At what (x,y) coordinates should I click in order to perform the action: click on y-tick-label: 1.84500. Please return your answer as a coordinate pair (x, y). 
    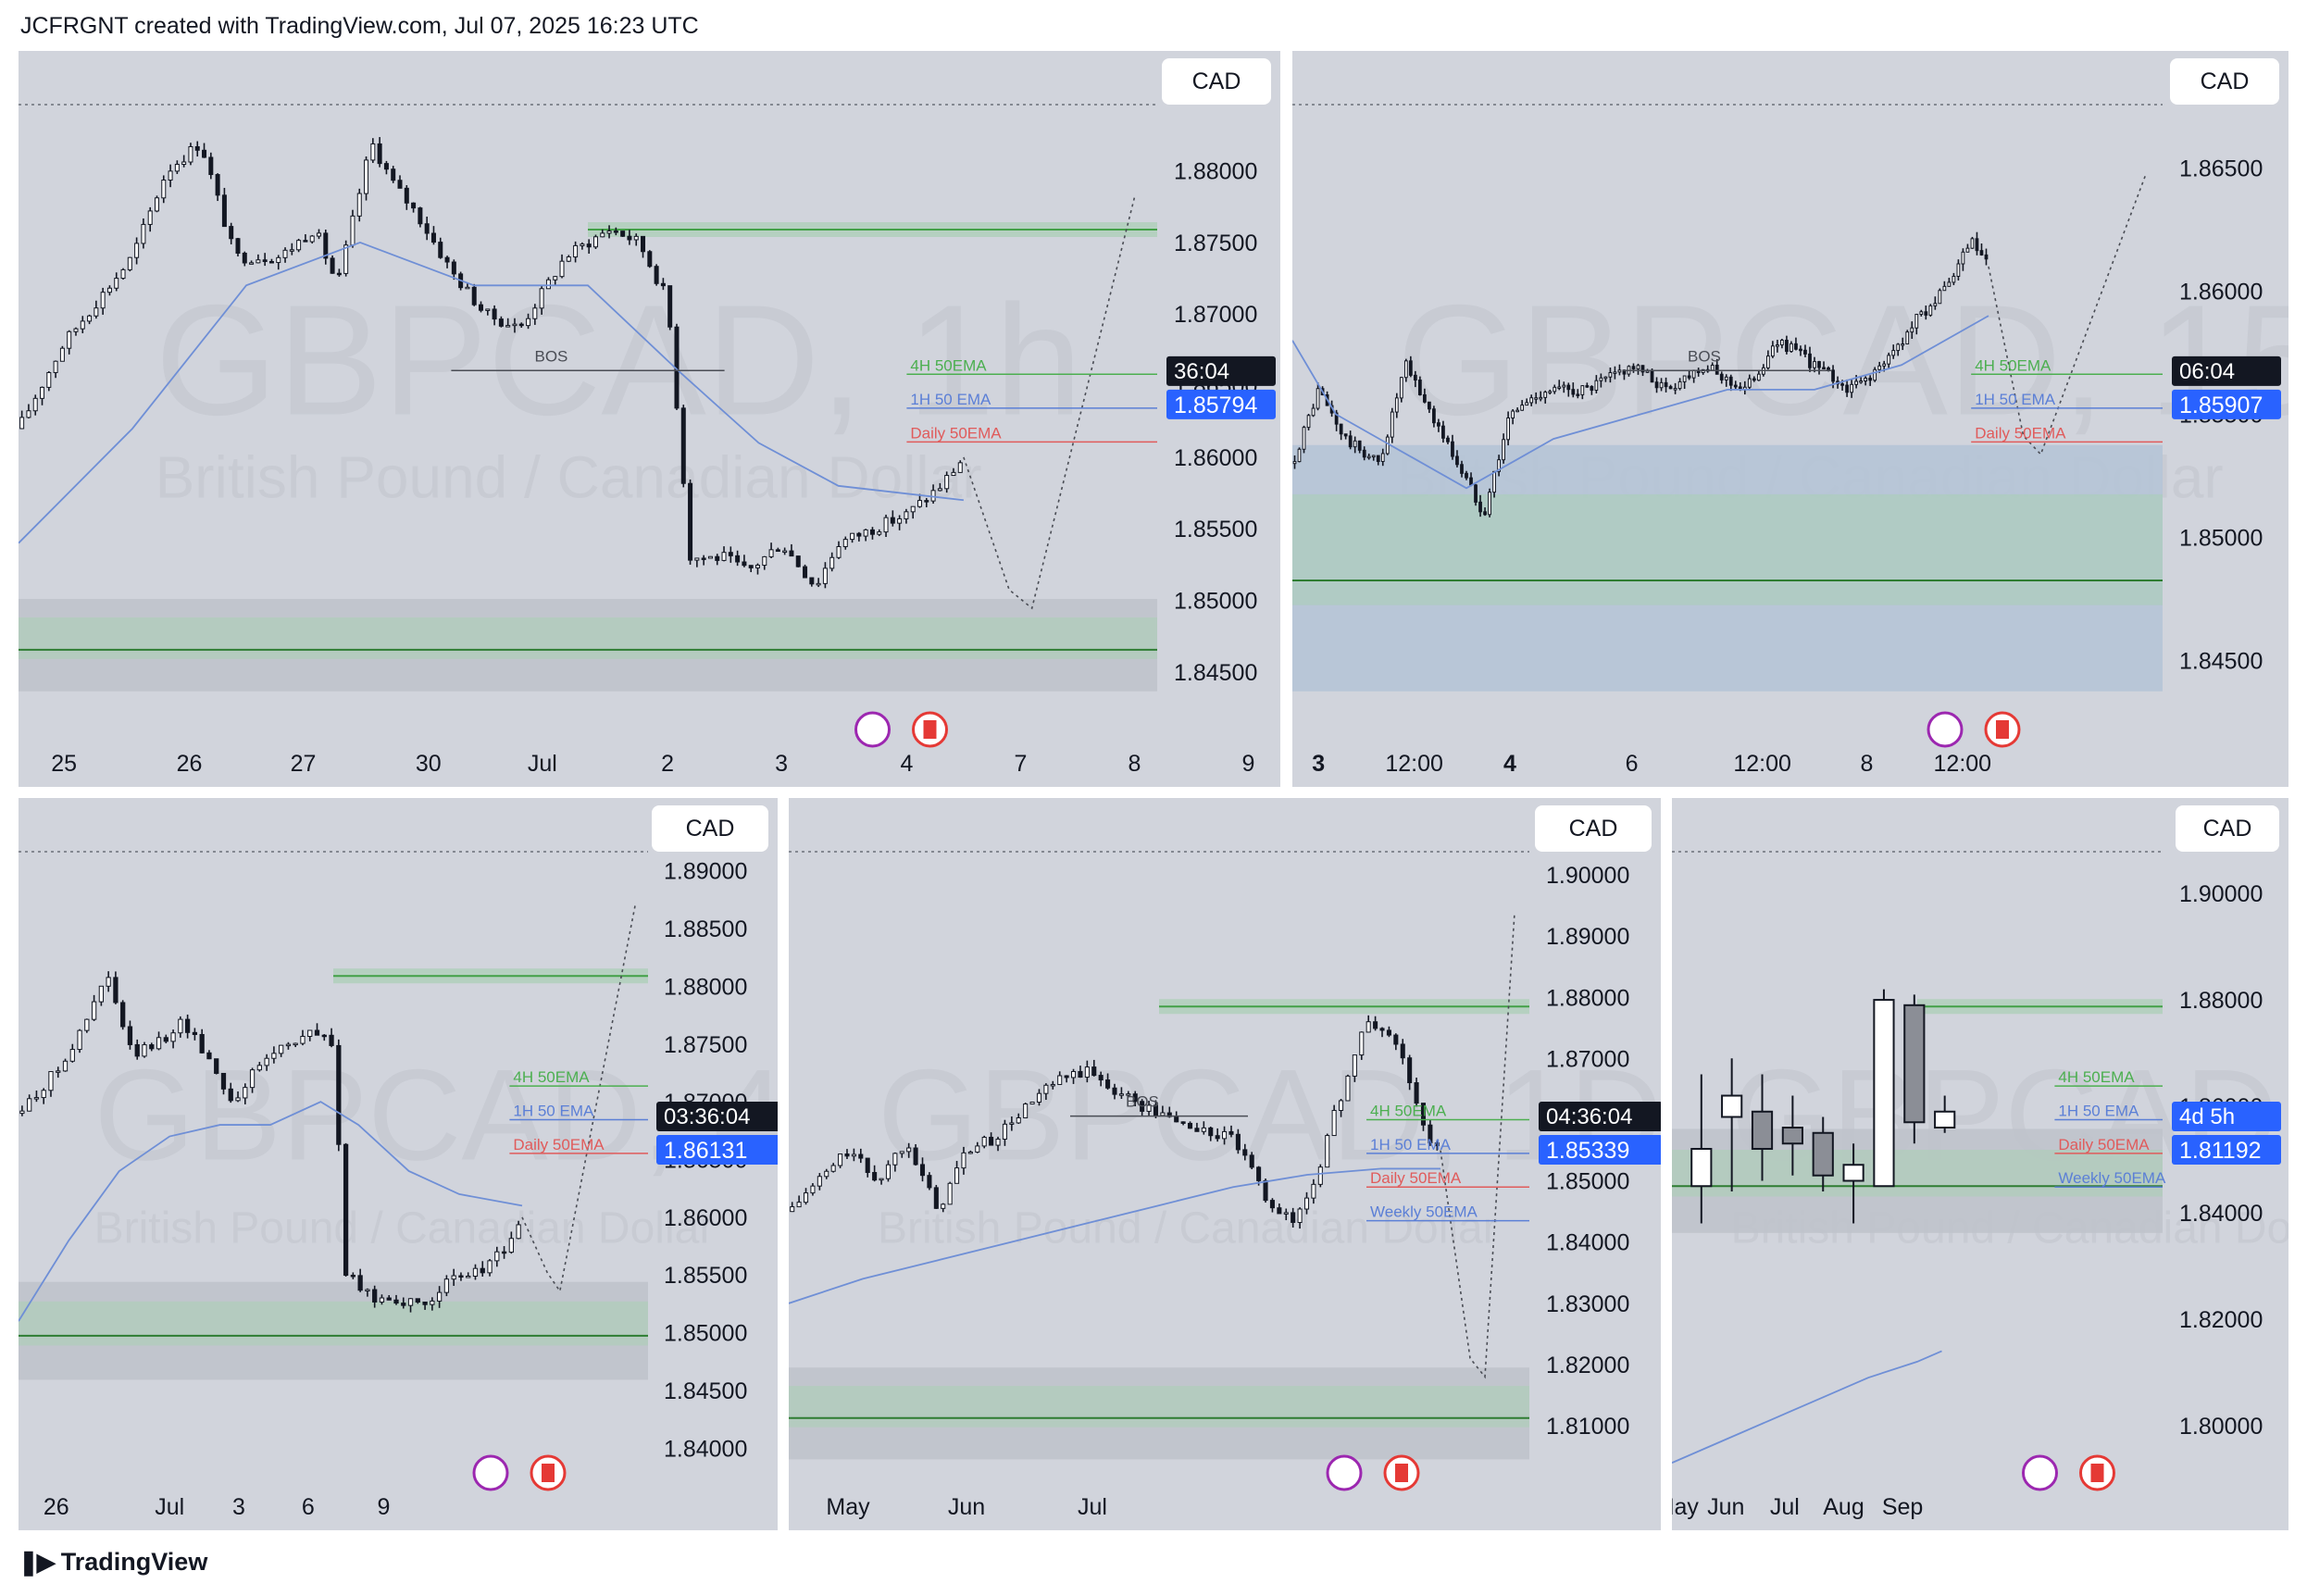
    Looking at the image, I should click on (705, 1391).